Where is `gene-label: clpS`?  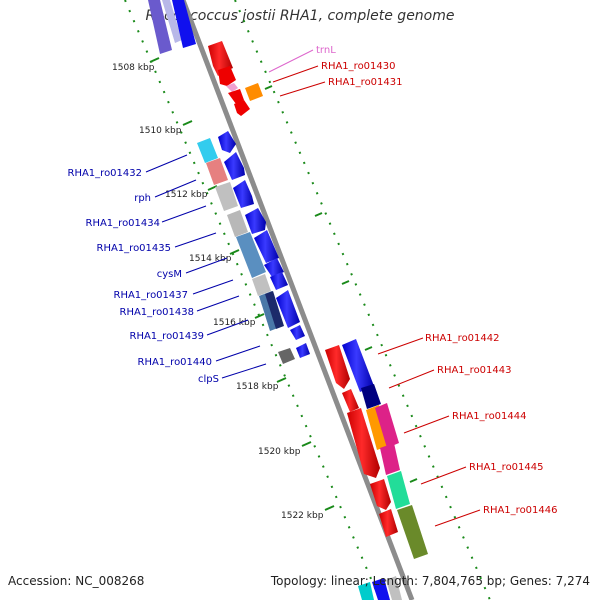
gene-label: clpS is located at coordinates (208, 379).